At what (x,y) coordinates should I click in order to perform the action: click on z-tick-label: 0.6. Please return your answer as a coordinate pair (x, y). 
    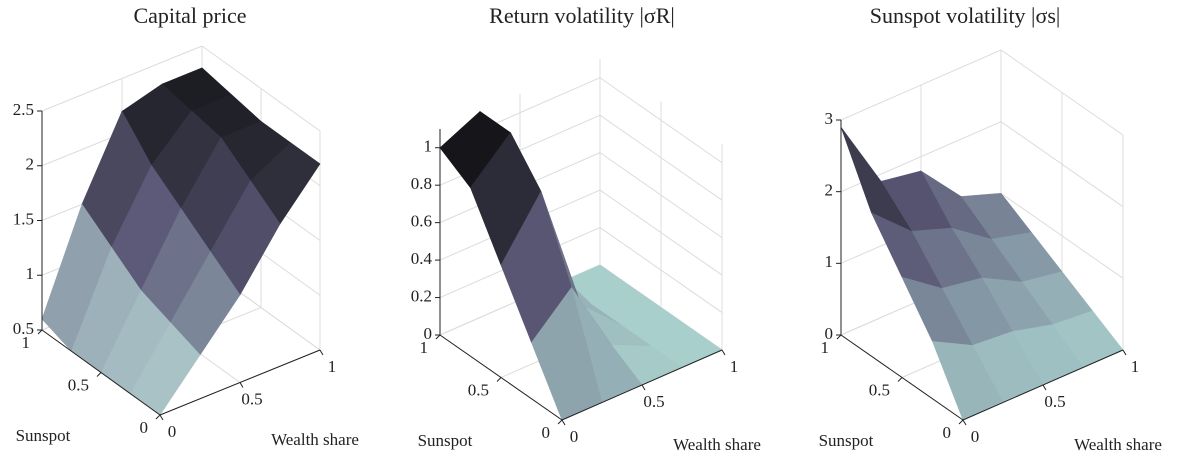
    Looking at the image, I should click on (421, 221).